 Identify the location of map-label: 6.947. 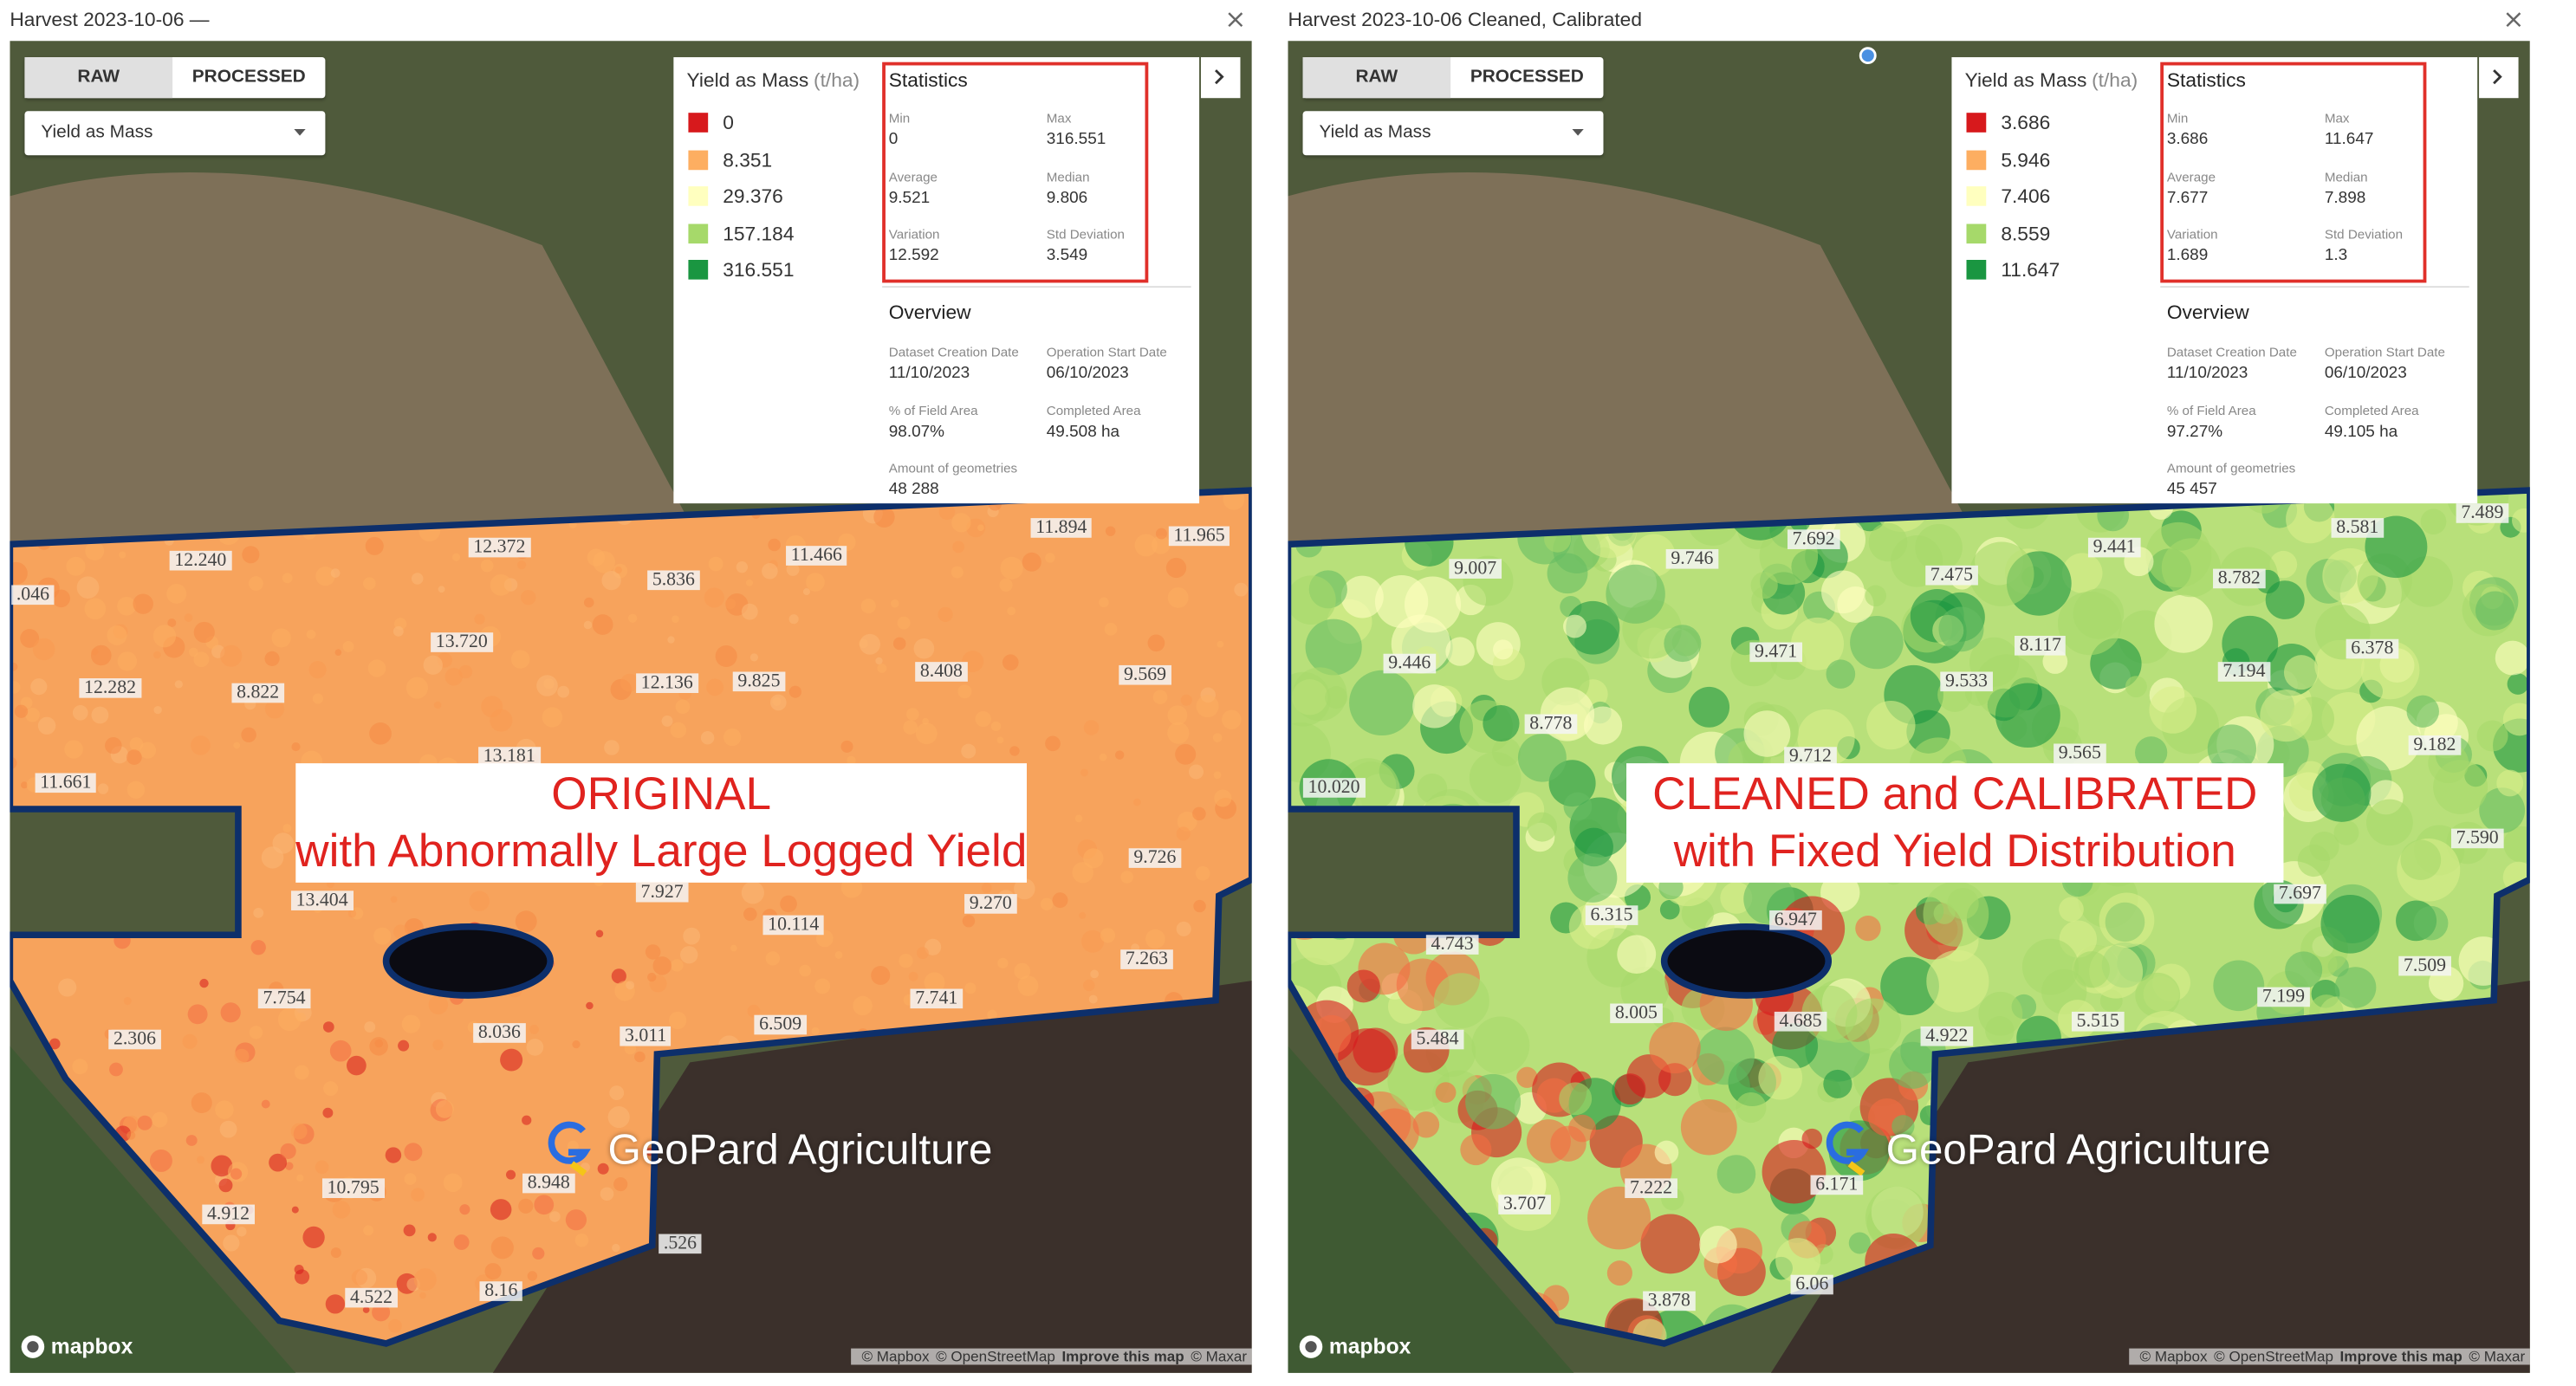
(1796, 920).